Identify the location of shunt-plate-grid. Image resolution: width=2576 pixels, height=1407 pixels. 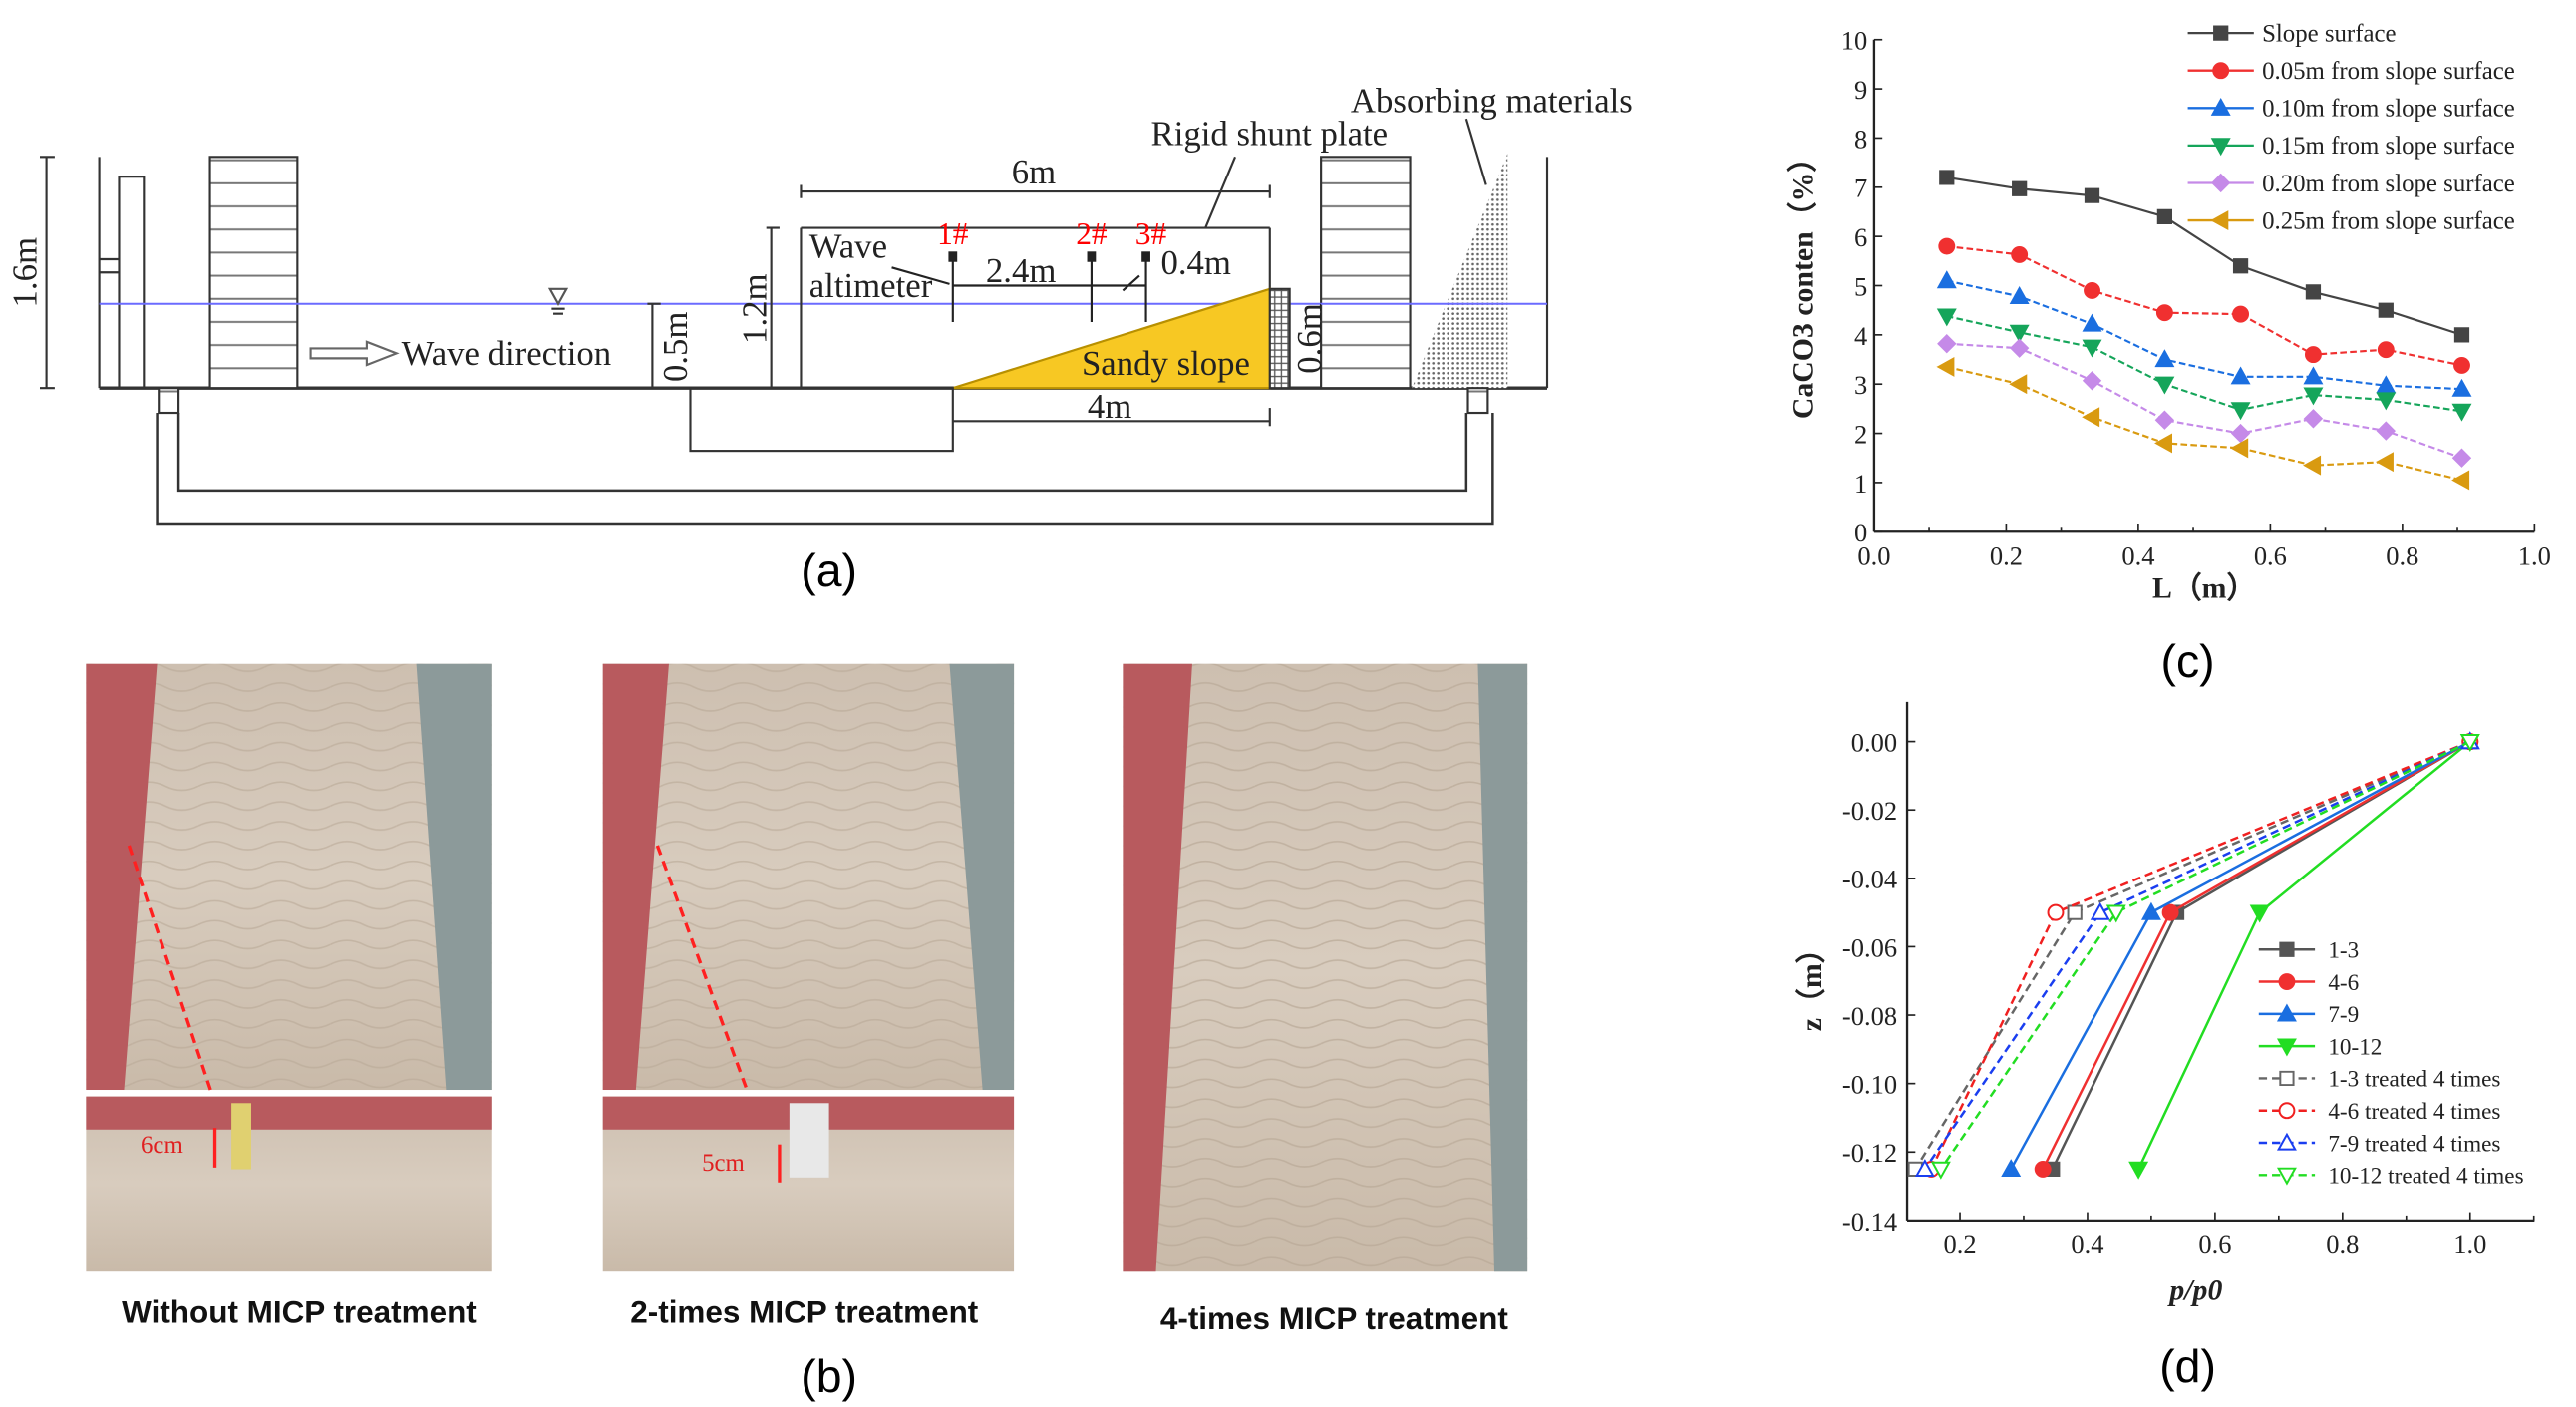
(1279, 338).